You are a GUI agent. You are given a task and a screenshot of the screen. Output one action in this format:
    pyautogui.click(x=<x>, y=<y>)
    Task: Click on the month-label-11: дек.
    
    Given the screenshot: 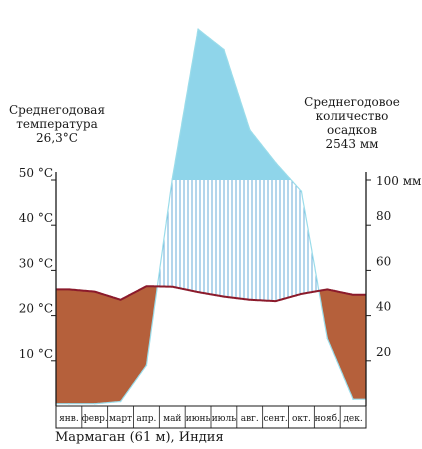 What is the action you would take?
    pyautogui.click(x=352, y=419)
    